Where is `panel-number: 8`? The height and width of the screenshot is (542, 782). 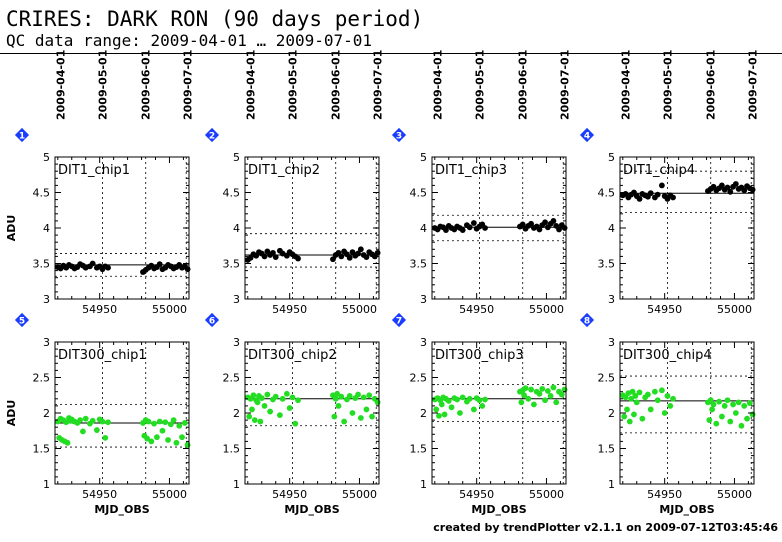
panel-number: 8 is located at coordinates (587, 322).